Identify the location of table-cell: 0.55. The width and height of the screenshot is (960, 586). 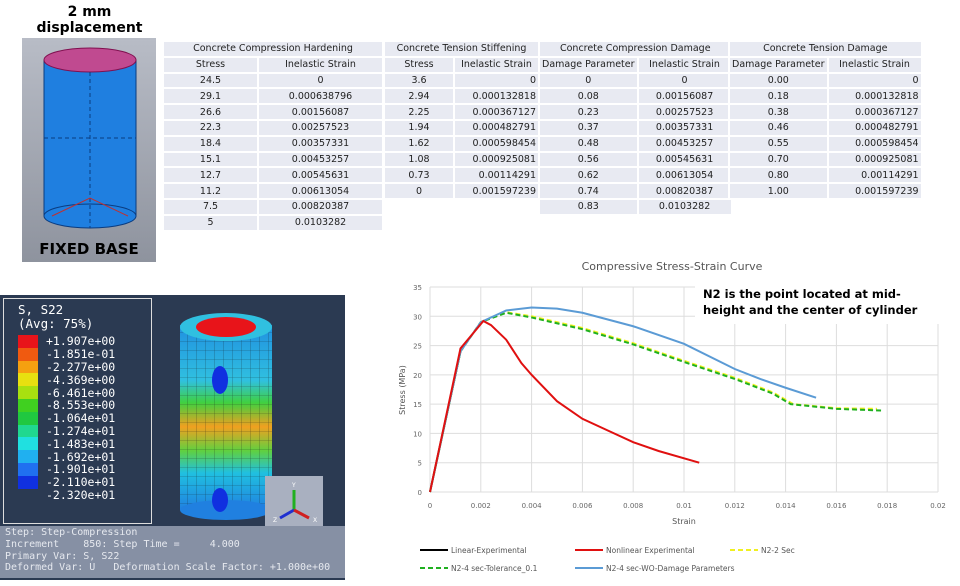
(778, 143).